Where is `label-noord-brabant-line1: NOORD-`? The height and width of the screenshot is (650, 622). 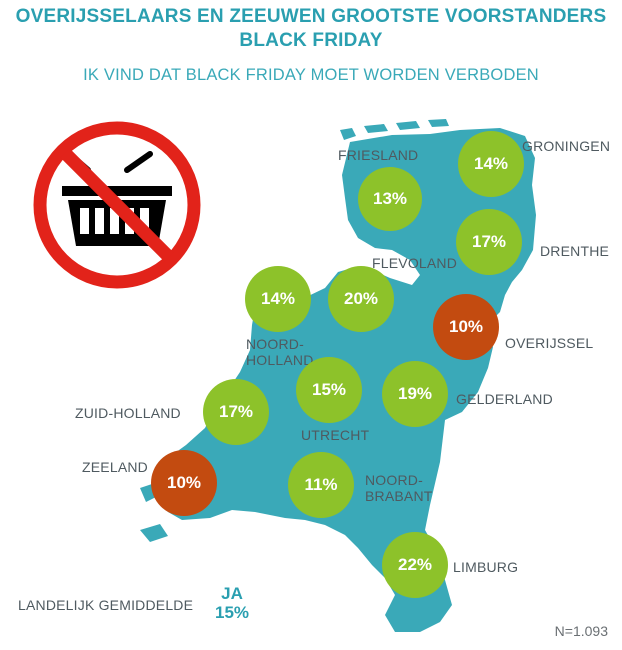
label-noord-brabant-line1: NOORD- is located at coordinates (394, 480).